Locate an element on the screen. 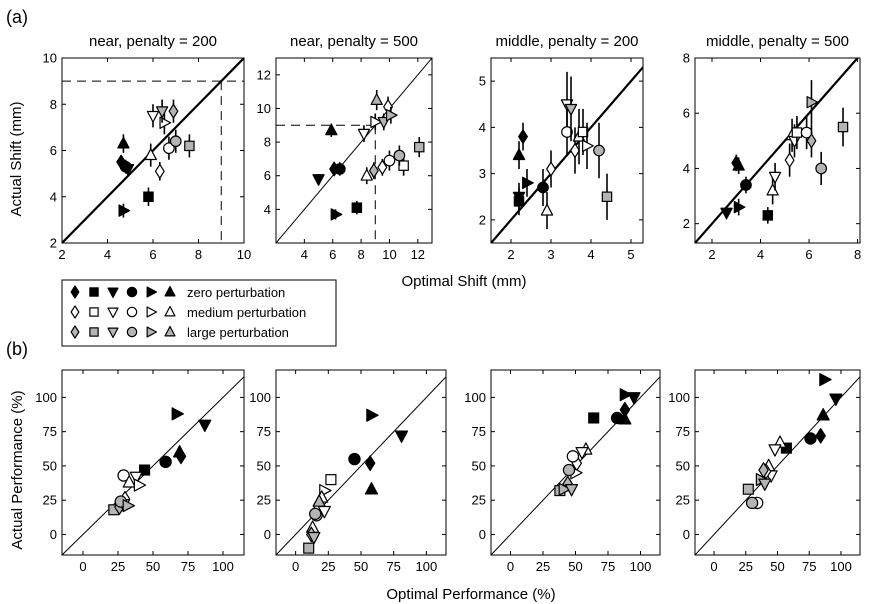  legend-label-large: large perturbation is located at coordinates (238, 332).